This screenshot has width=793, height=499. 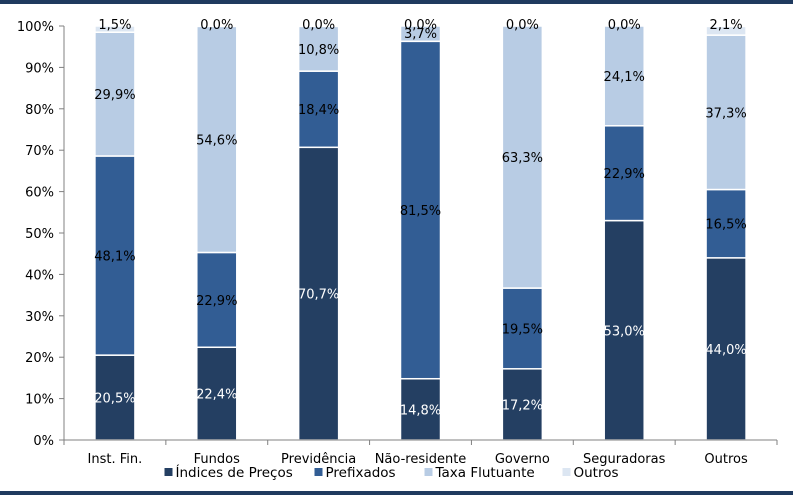 I want to click on data-label: 10,8%, so click(x=318, y=50).